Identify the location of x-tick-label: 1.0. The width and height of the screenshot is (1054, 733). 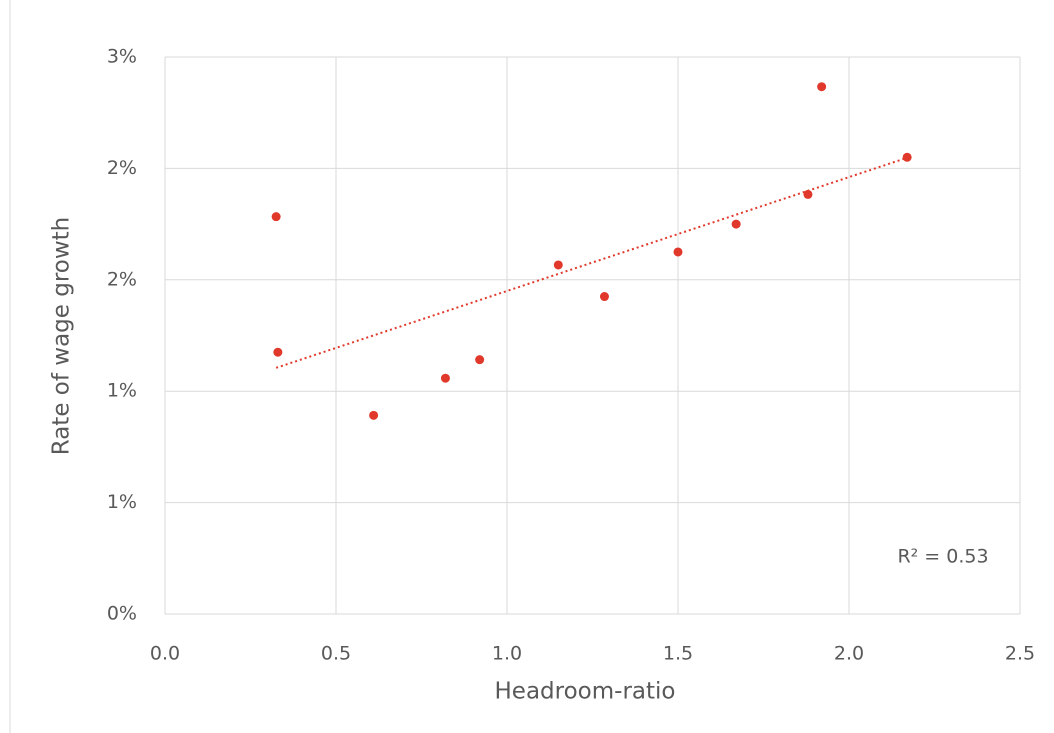
(507, 654).